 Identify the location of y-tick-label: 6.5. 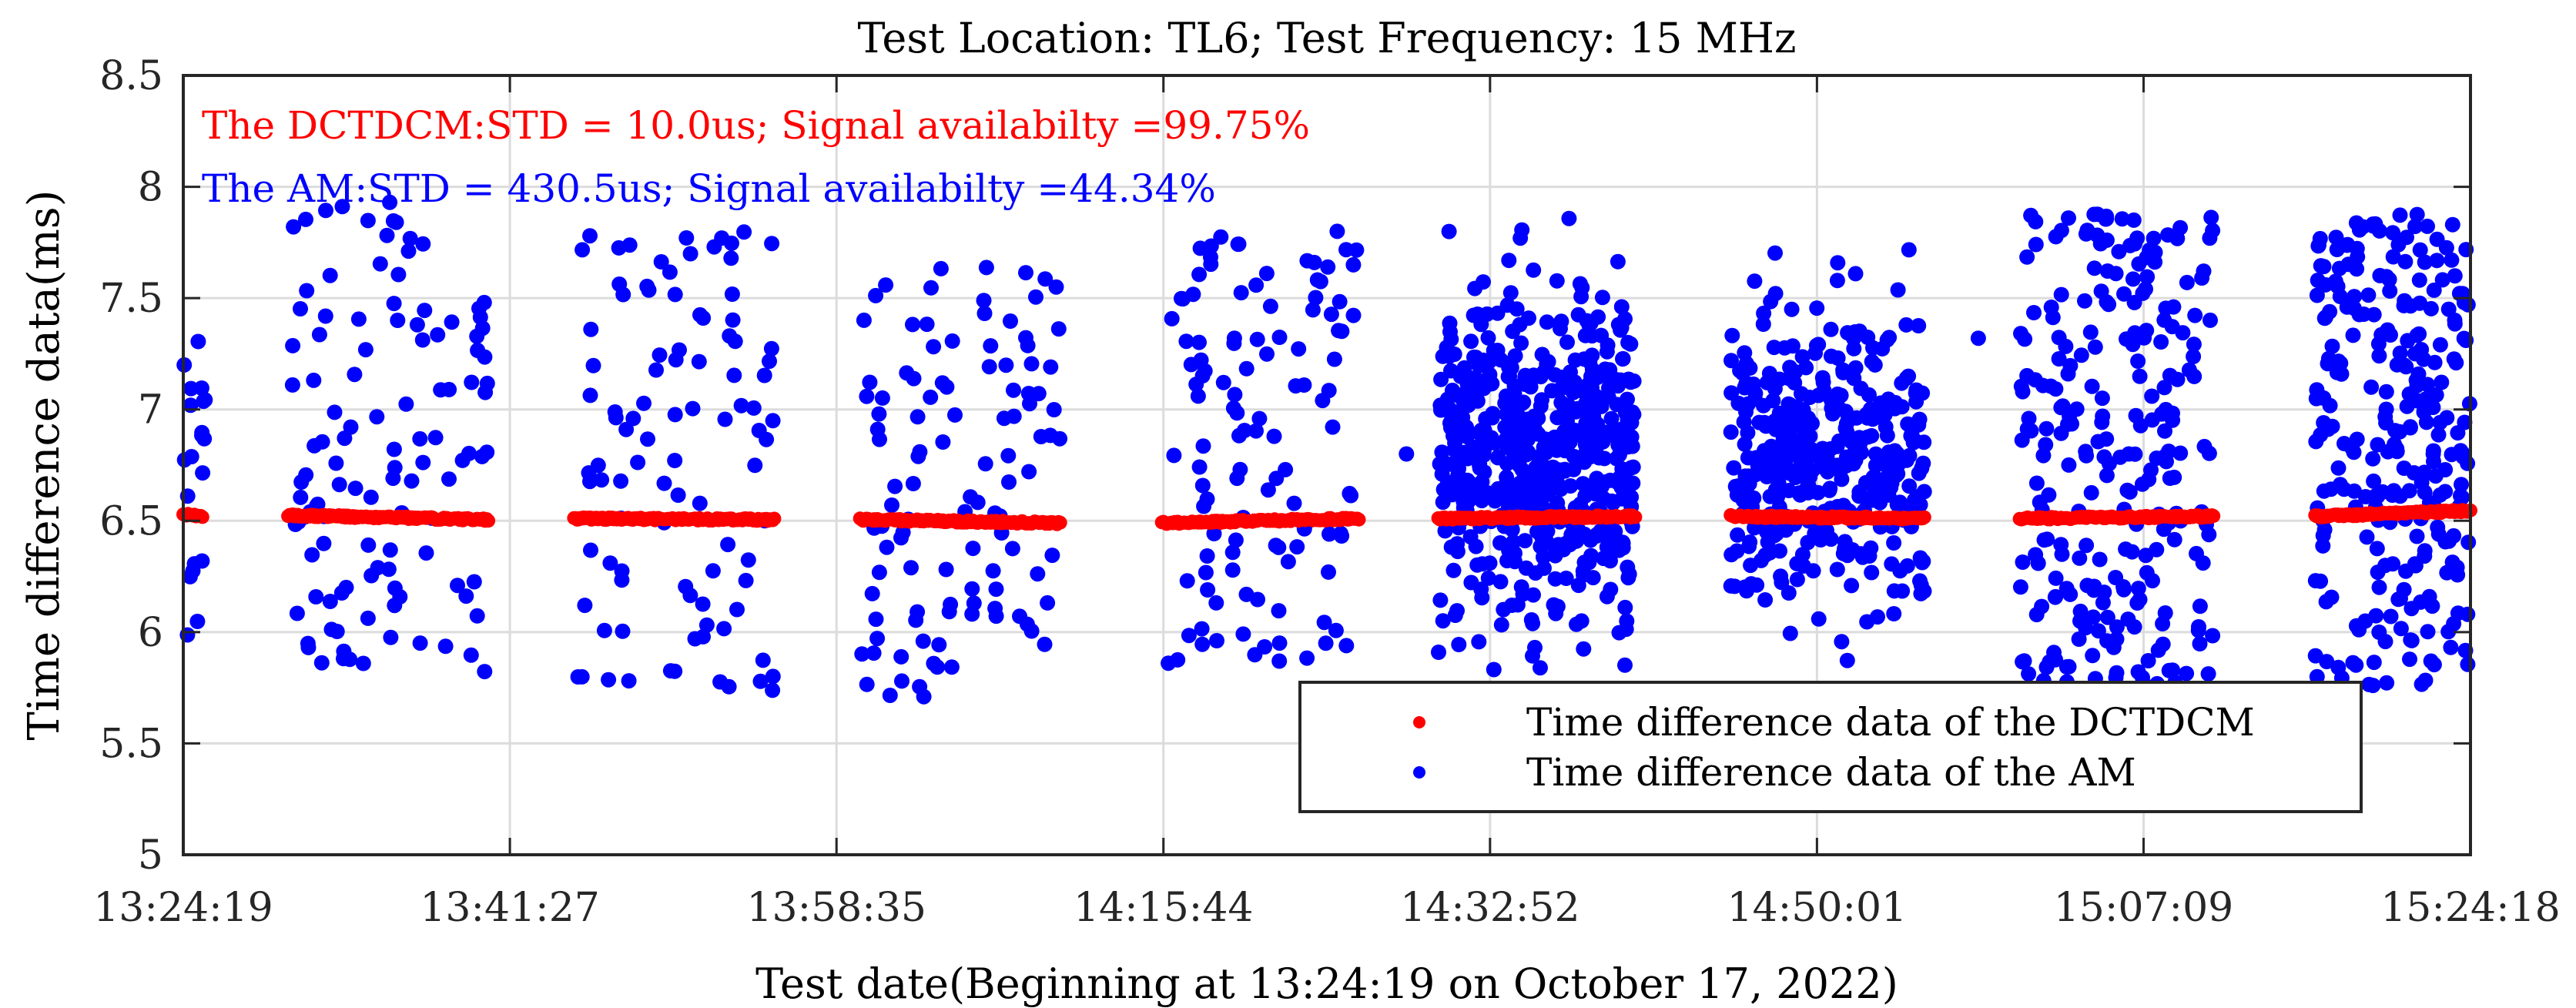
(131, 521).